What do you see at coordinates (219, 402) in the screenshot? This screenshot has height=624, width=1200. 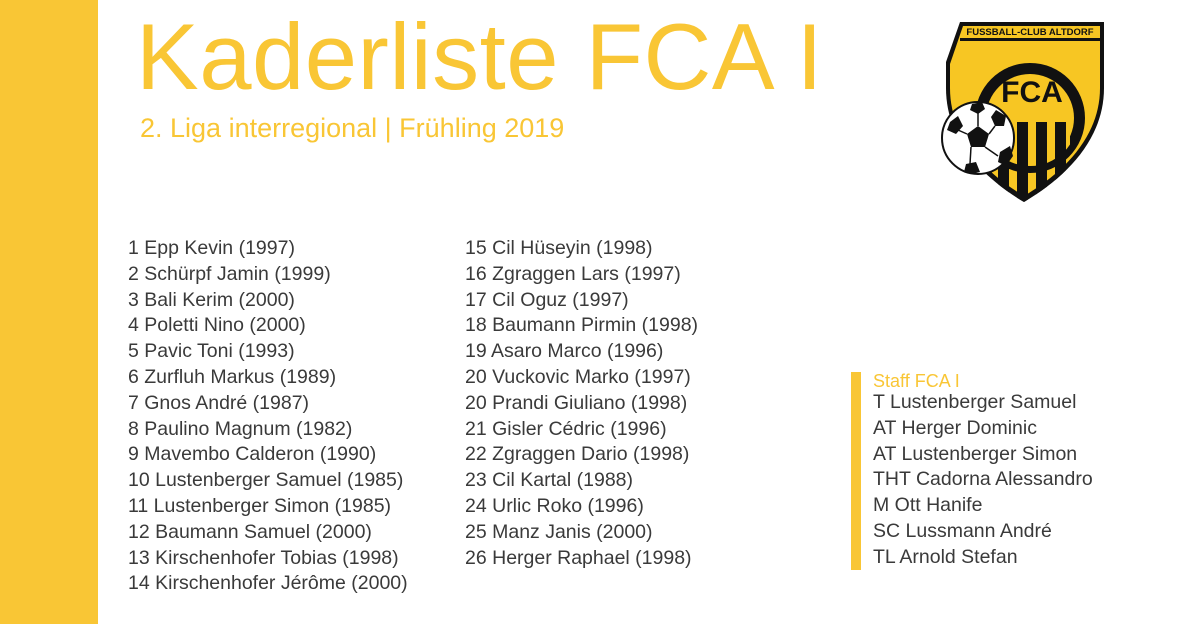 I see `roster-entry: 7 Gnos André (1987)` at bounding box center [219, 402].